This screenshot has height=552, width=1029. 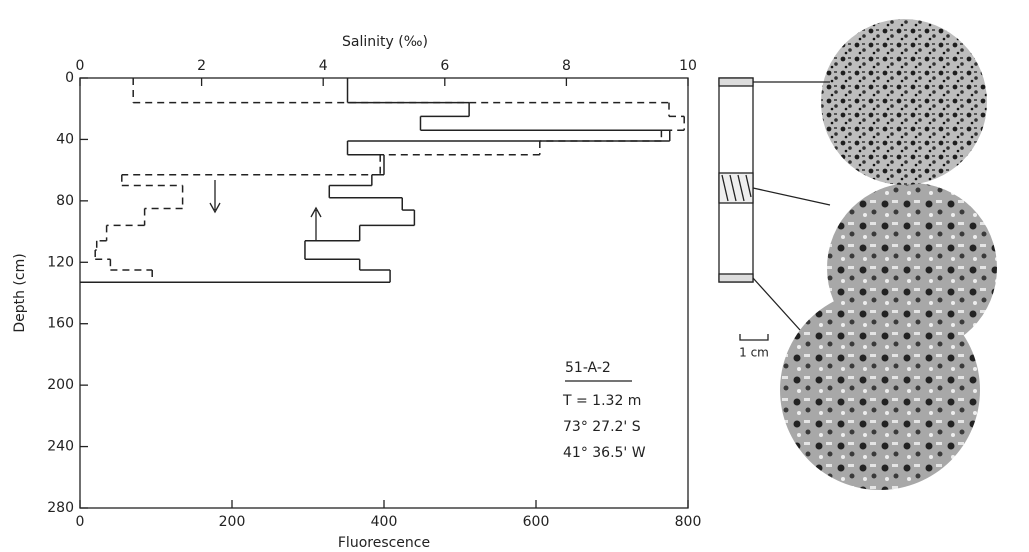 I want to click on annotation-line: 73° 27.2' S, so click(x=602, y=427).